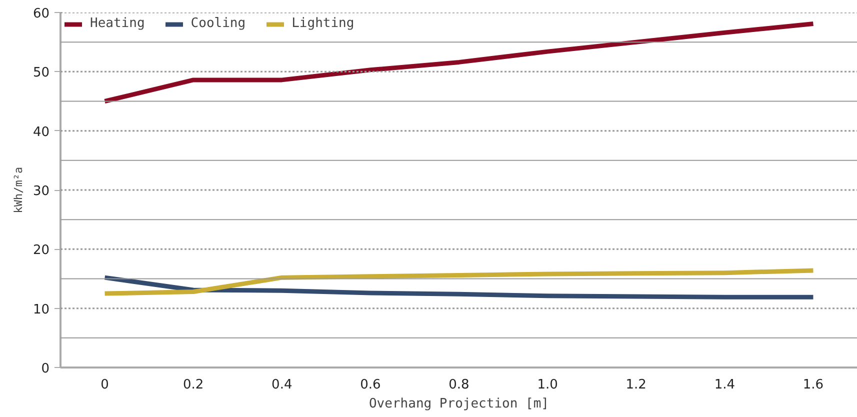 The height and width of the screenshot is (417, 857). Describe the element at coordinates (18, 190) in the screenshot. I see `y-axis-title: kWh/m²a` at that location.